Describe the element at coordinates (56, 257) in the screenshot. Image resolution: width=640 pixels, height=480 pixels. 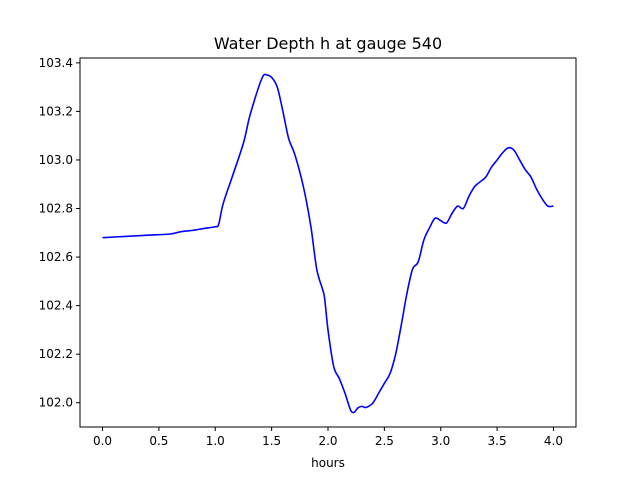
I see `y-tick-label: 102.6` at that location.